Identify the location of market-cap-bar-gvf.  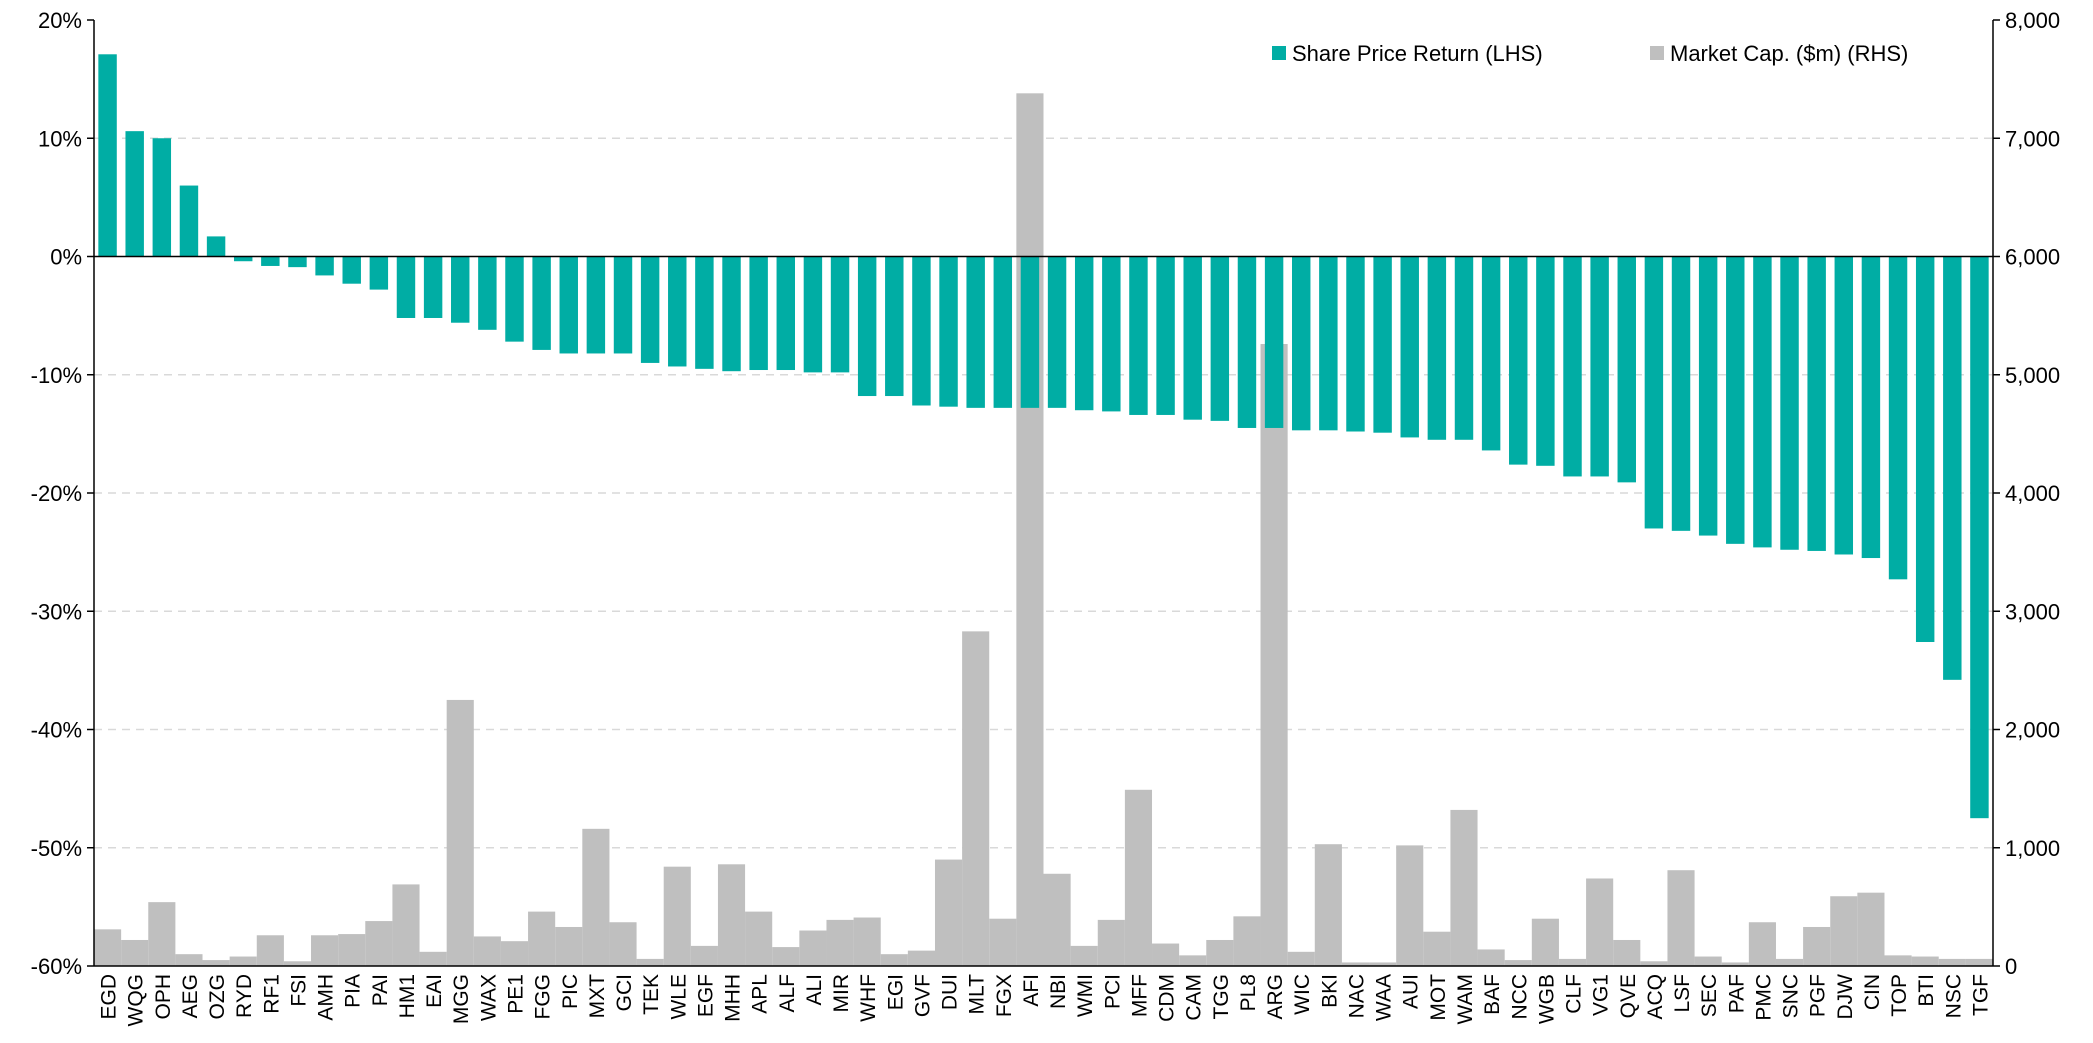
(921, 958).